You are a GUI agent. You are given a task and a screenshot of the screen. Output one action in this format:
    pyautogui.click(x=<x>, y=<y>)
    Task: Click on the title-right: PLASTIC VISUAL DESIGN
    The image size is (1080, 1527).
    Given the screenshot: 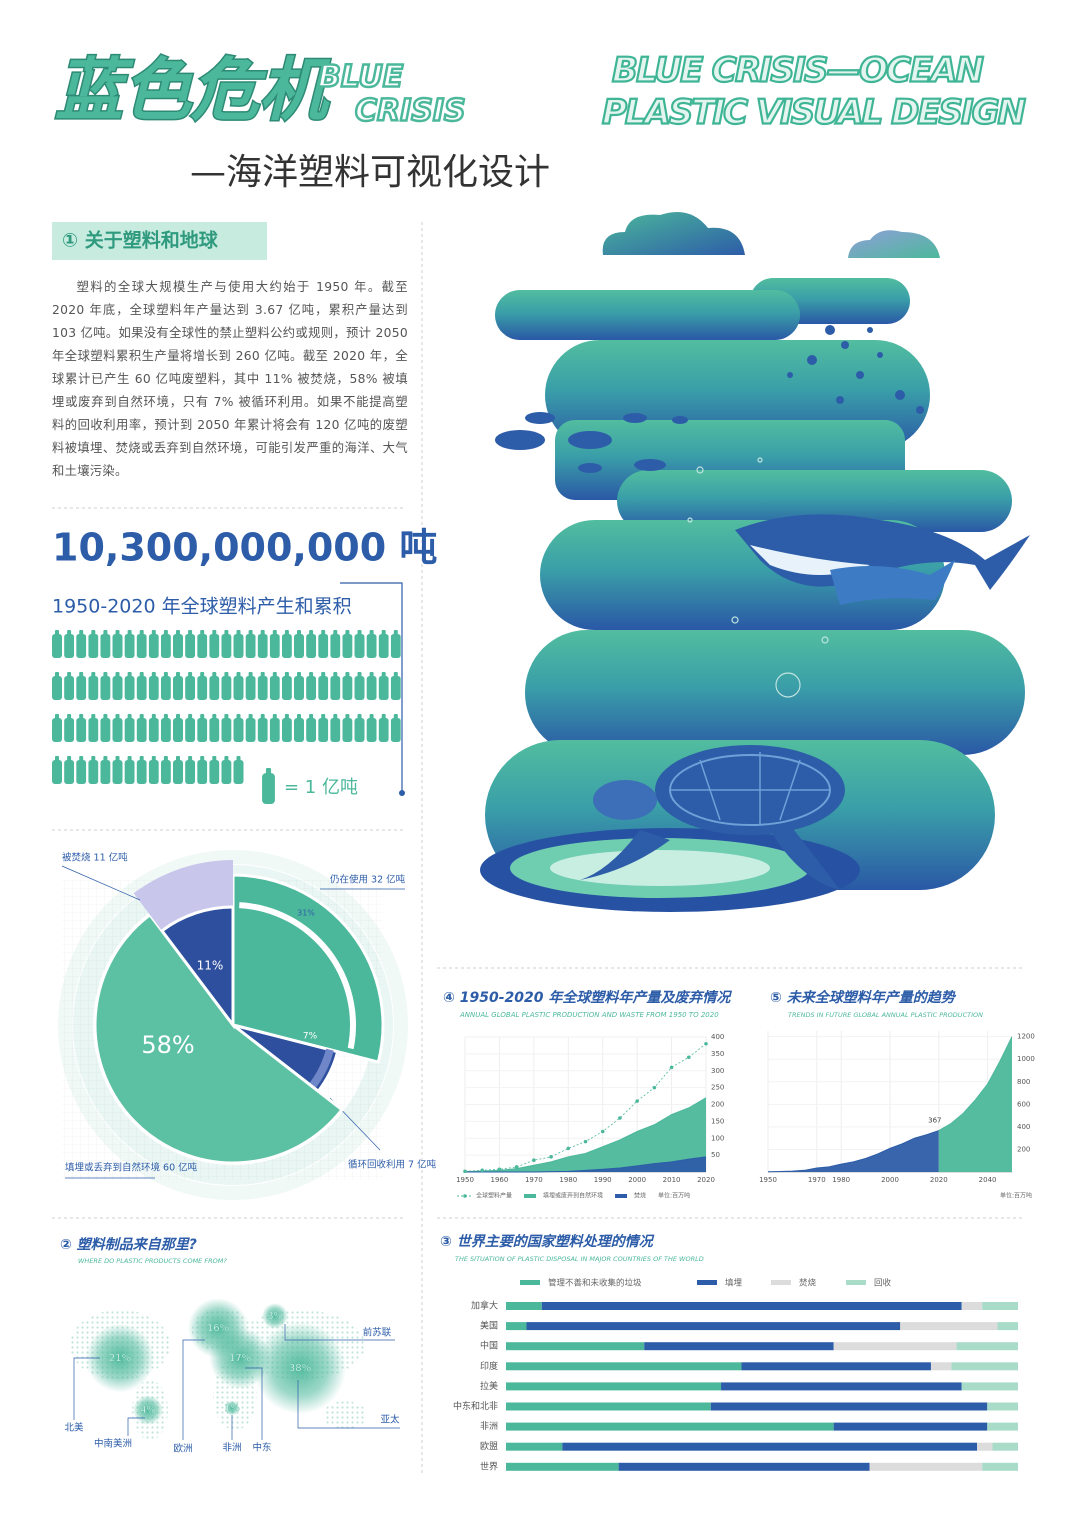 What is the action you would take?
    pyautogui.click(x=814, y=113)
    